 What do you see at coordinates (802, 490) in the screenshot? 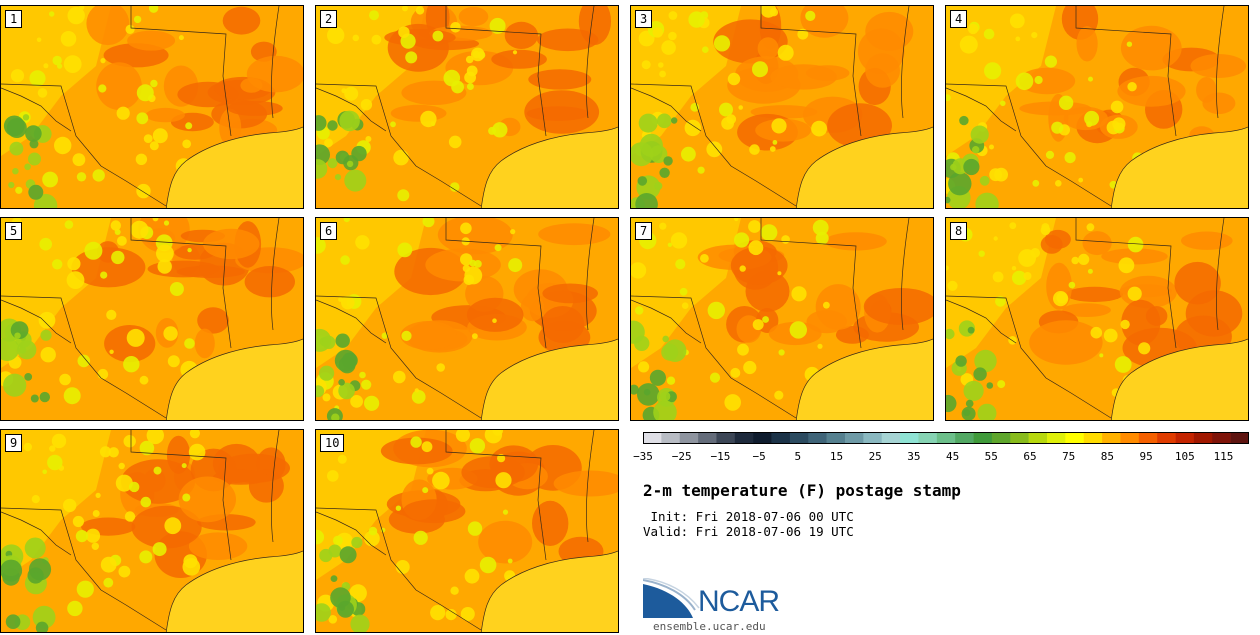
I see `chart-title: 2-m temperature (F) postage stamp` at bounding box center [802, 490].